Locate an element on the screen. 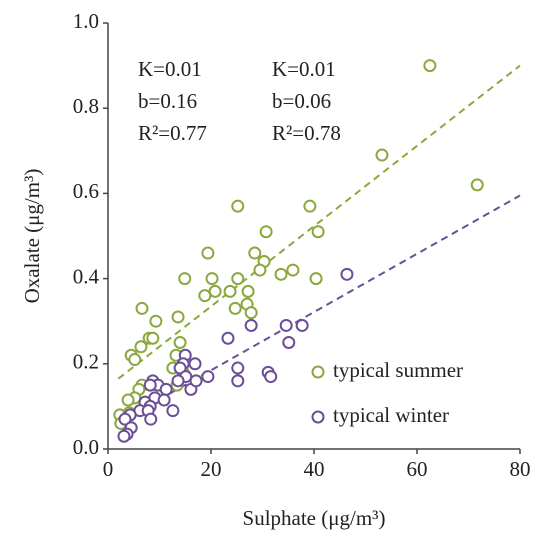  annotation: R²=0.78 is located at coordinates (306, 133).